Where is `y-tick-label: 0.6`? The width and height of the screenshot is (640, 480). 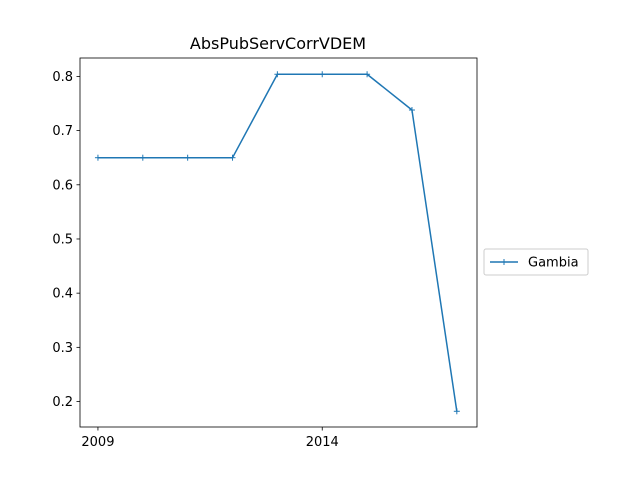 y-tick-label: 0.6 is located at coordinates (62, 185).